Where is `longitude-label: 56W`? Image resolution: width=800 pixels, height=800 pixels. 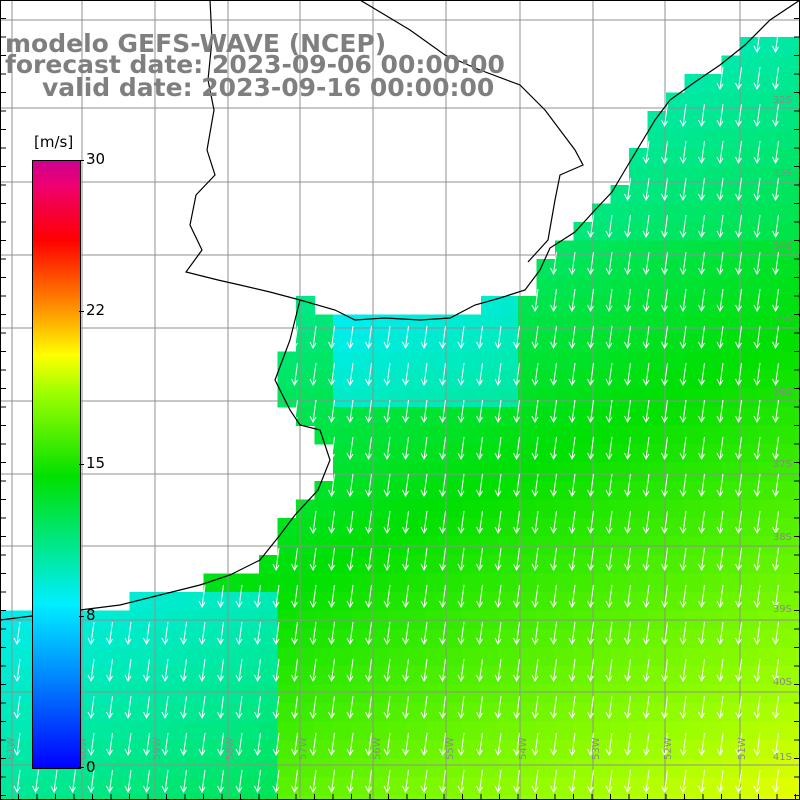 longitude-label: 56W is located at coordinates (377, 748).